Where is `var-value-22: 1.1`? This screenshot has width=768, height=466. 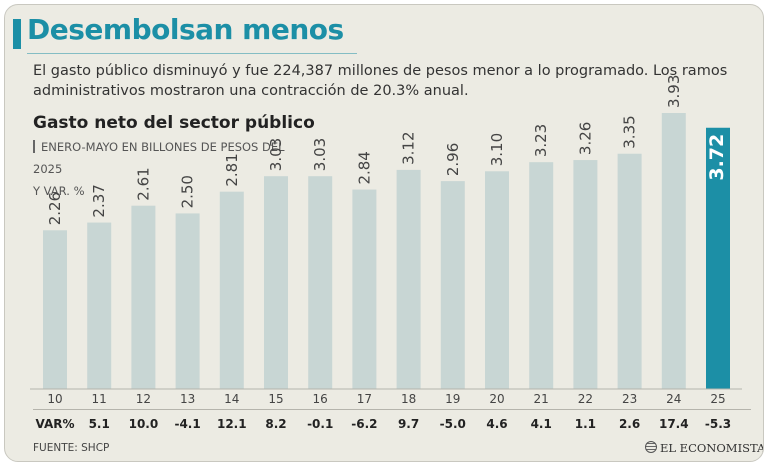 var-value-22: 1.1 is located at coordinates (585, 424).